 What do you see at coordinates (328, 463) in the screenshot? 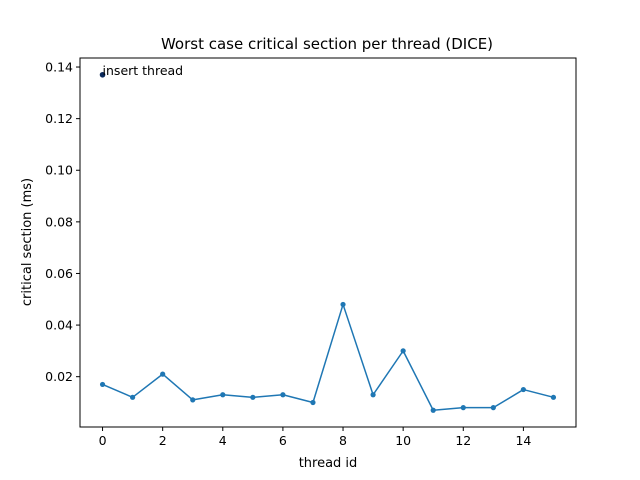
I see `x-axis-label: thread id` at bounding box center [328, 463].